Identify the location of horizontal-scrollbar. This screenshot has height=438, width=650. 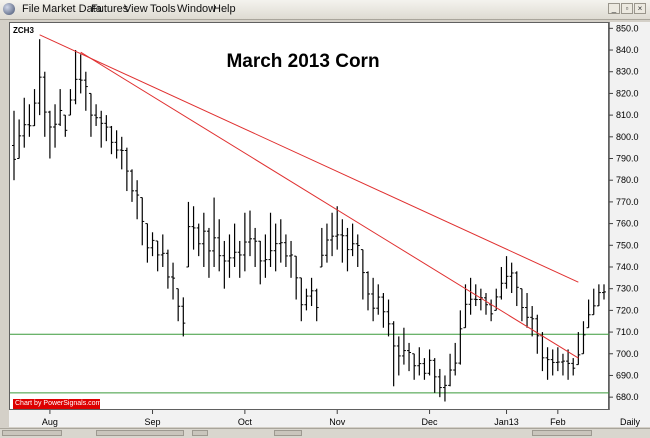
(325, 433).